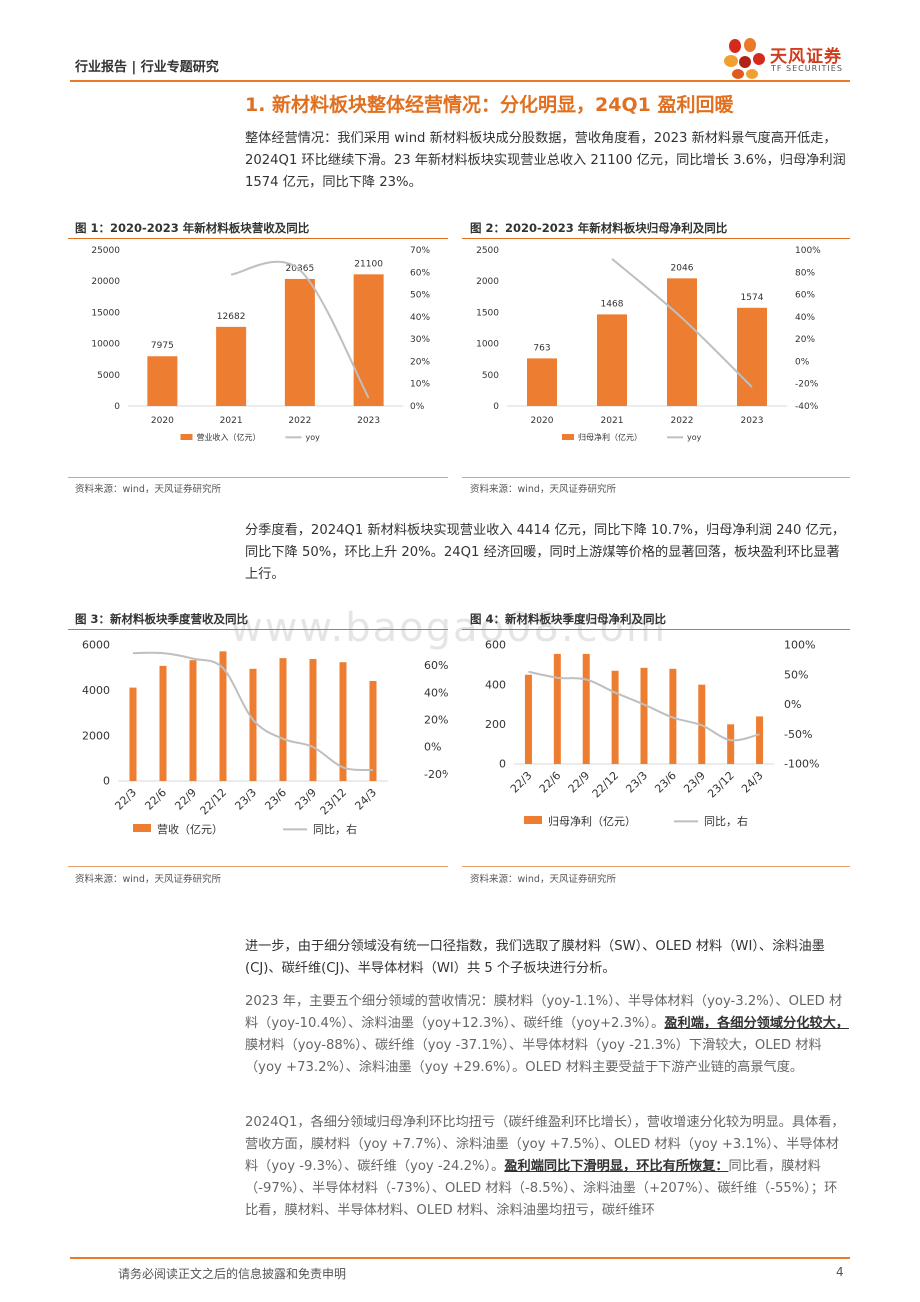  I want to click on fig1-source: 资料来源：wind，天风证券研究所, so click(148, 489).